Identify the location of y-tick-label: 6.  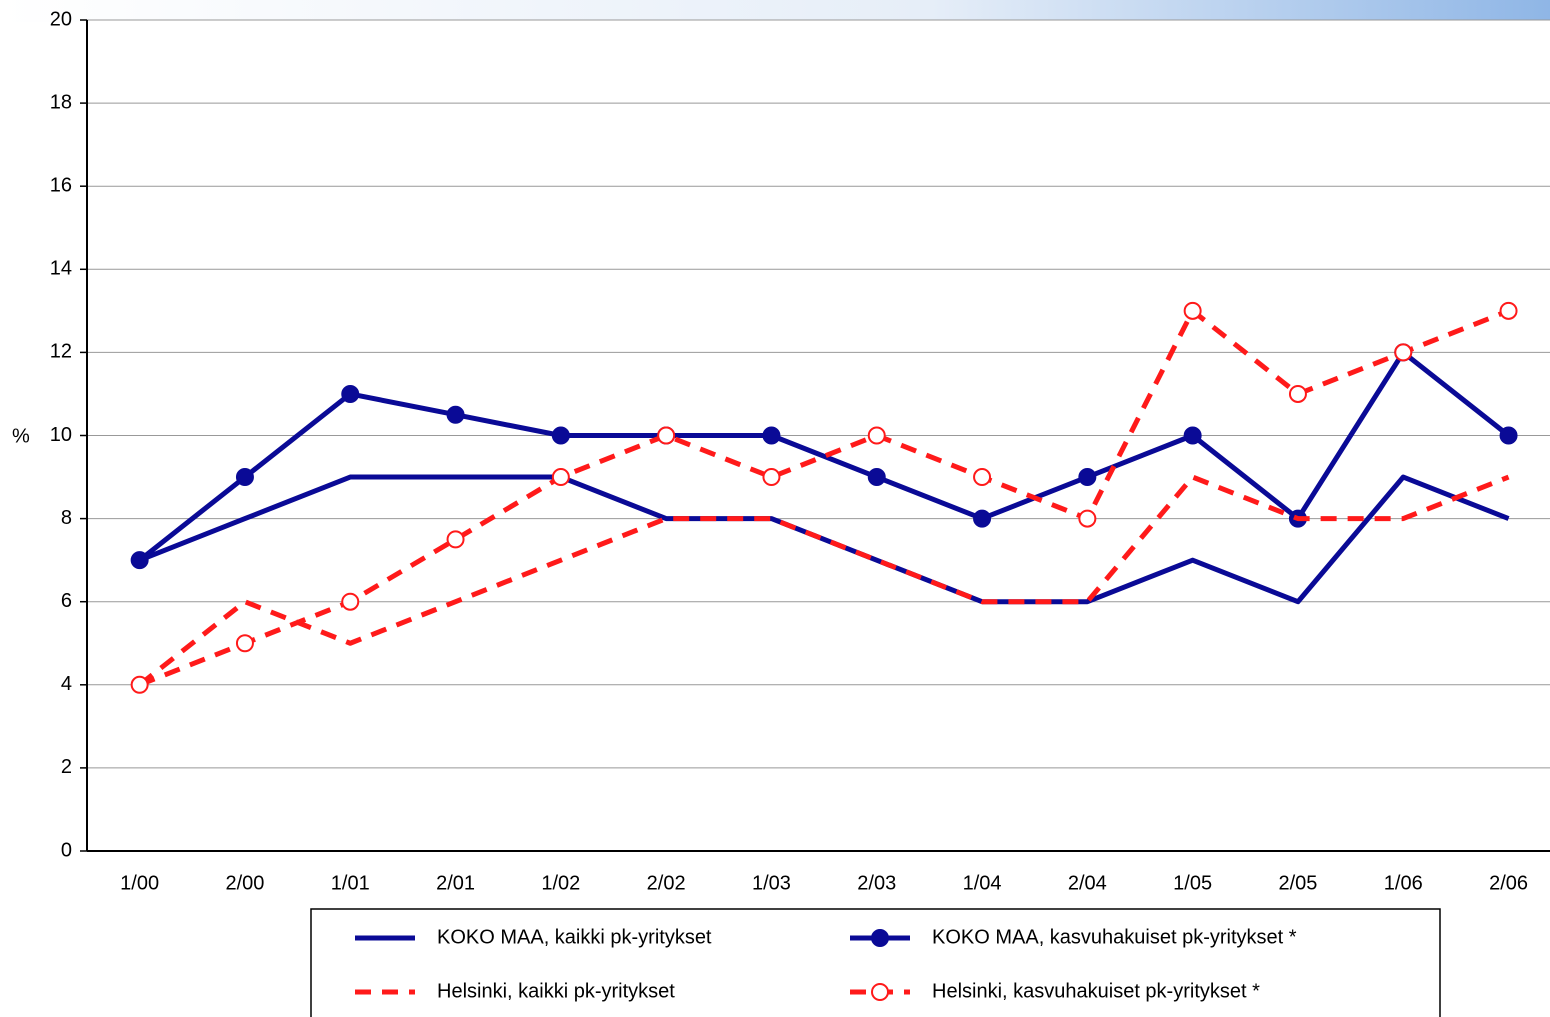
(66, 601).